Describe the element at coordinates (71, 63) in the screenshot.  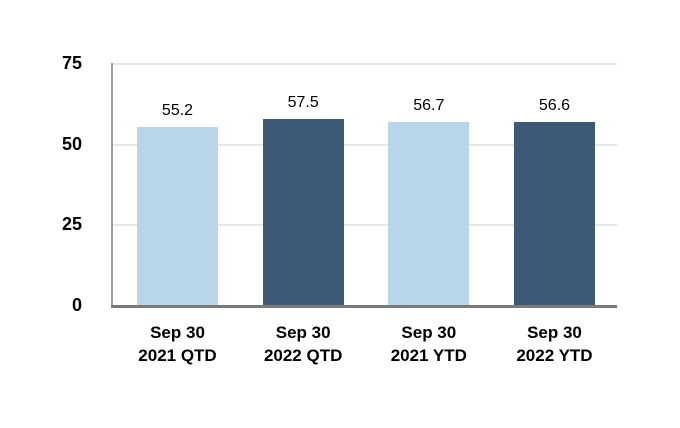
I see `y-tick-label-75: 75` at that location.